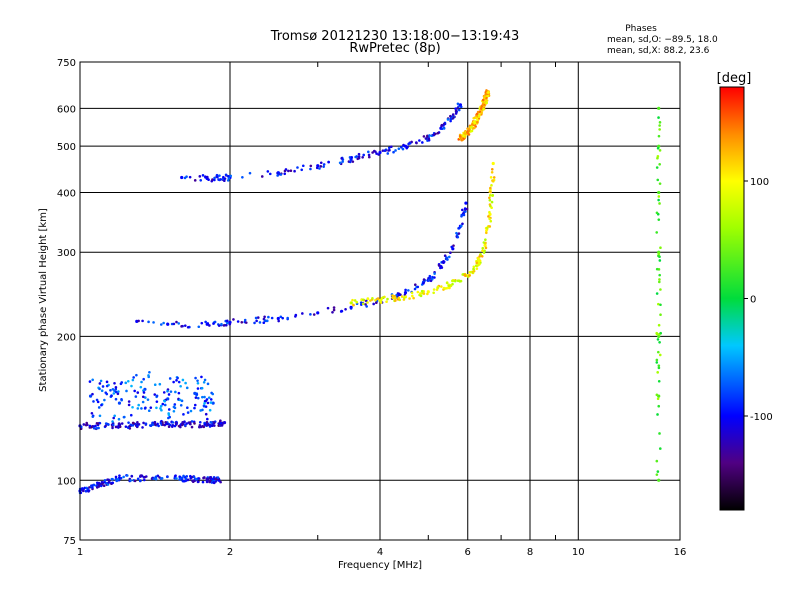 The width and height of the screenshot is (800, 600). I want to click on y-tick-label: 600, so click(66, 109).